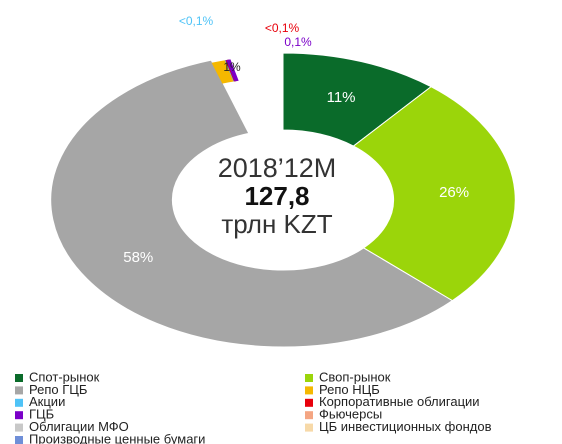  I want to click on legend-label: Своп-рынок, so click(355, 376).